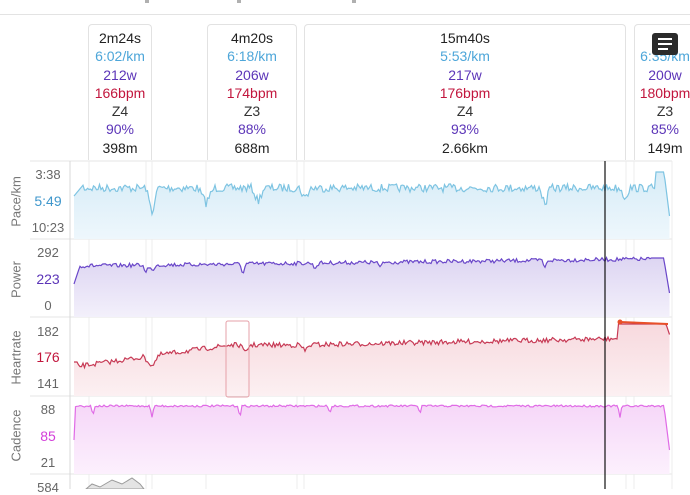  What do you see at coordinates (465, 56) in the screenshot?
I see `interval-pace: 5:53/km` at bounding box center [465, 56].